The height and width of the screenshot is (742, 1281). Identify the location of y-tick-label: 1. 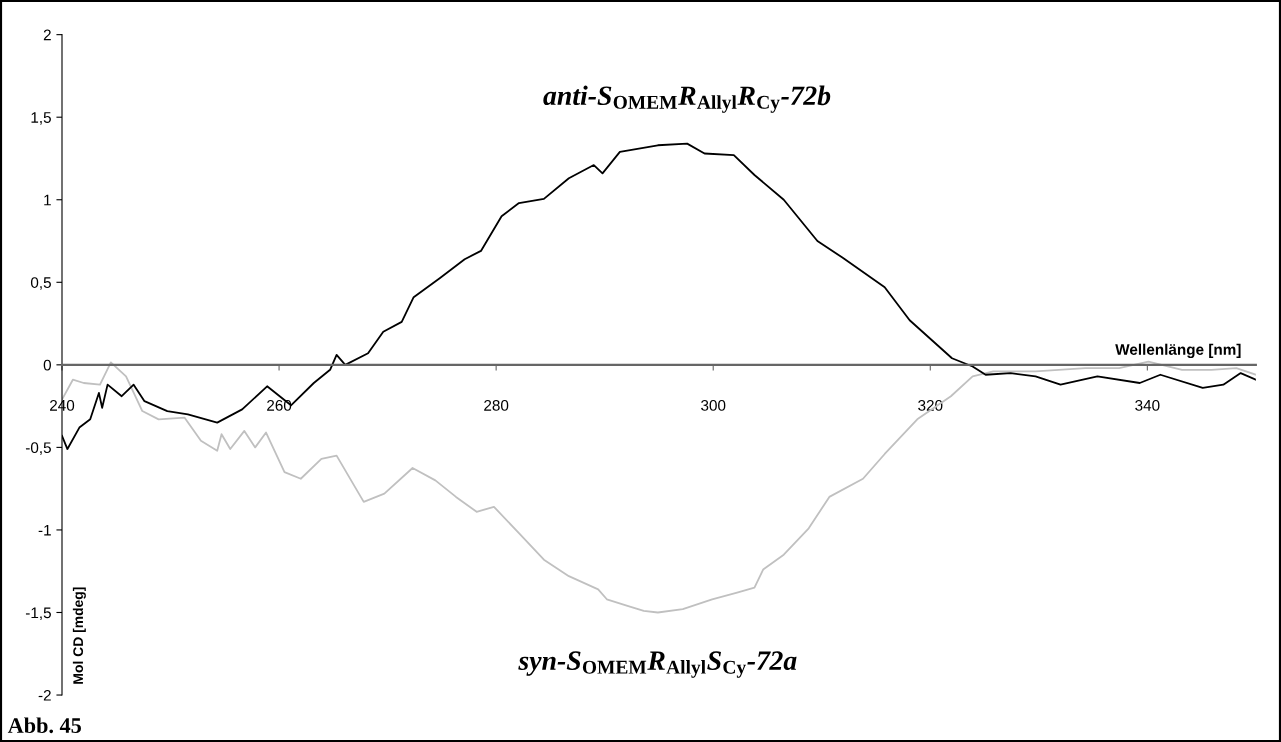
(47, 200).